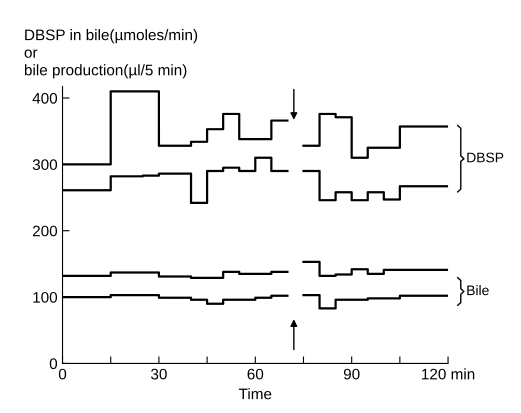  I want to click on y-axis-title: DBSP in bile(µmoles/min) or bile production(µl/5 min), so click(111, 53).